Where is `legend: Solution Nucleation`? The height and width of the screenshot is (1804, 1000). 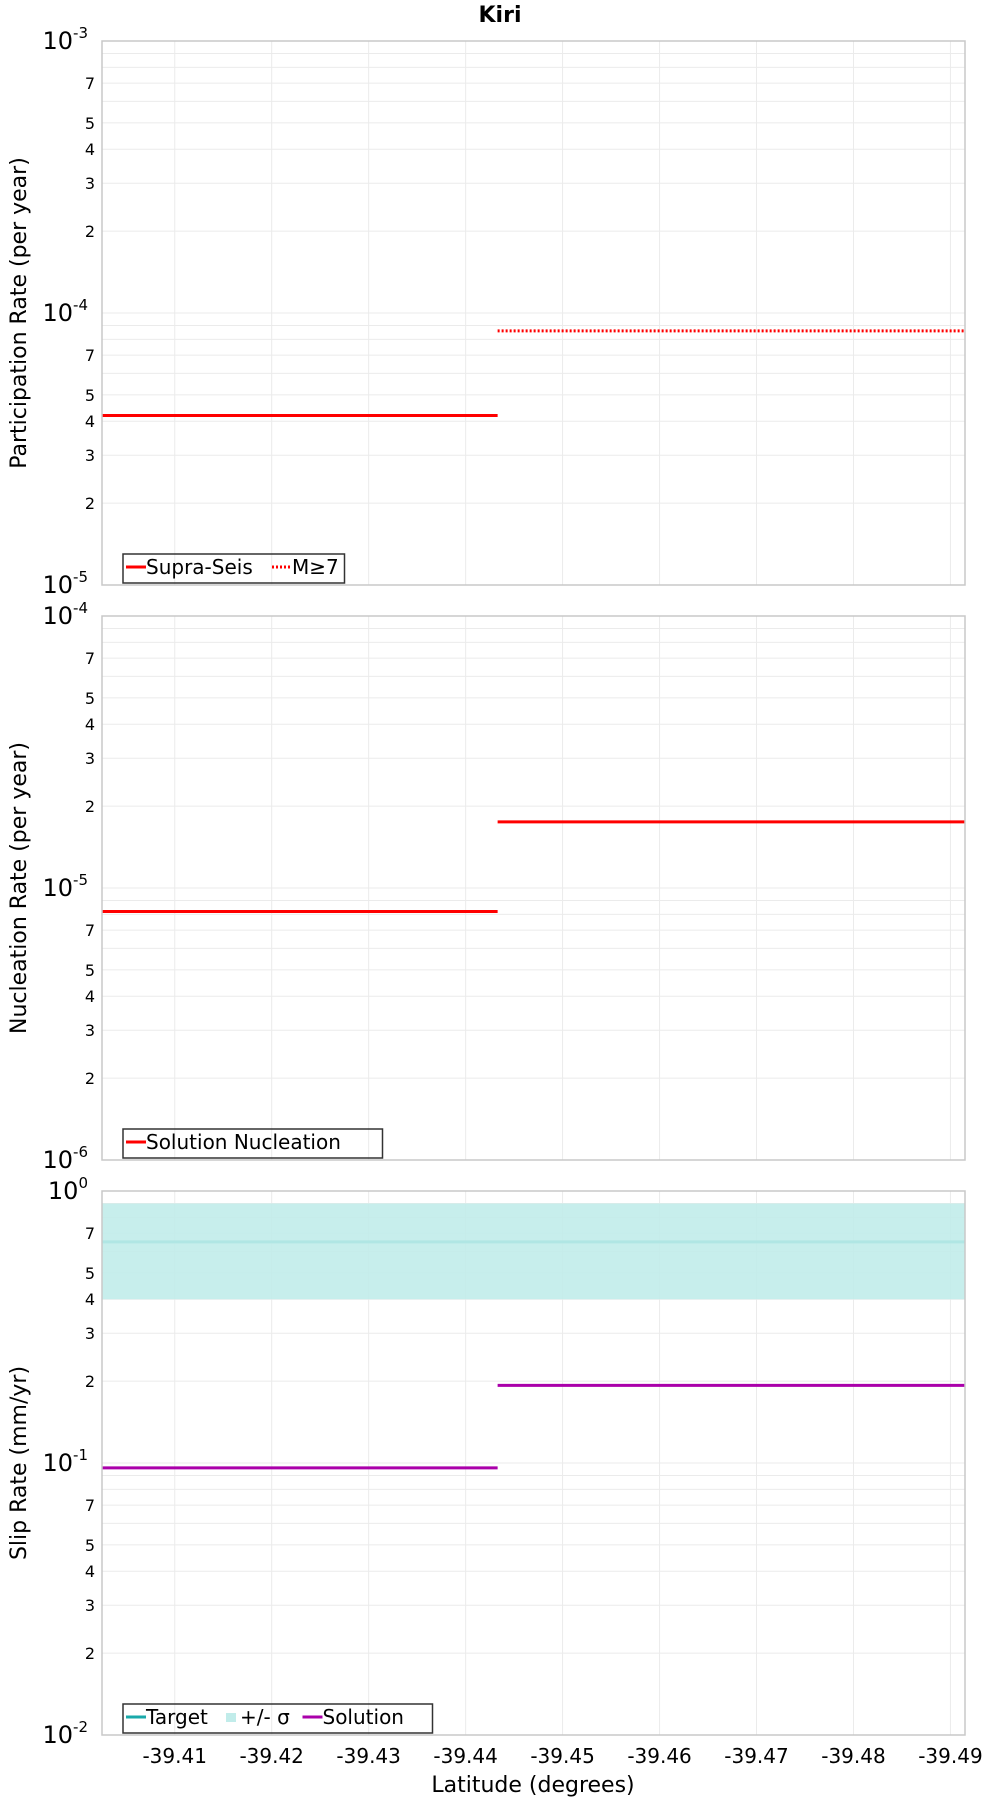 legend: Solution Nucleation is located at coordinates (253, 1143).